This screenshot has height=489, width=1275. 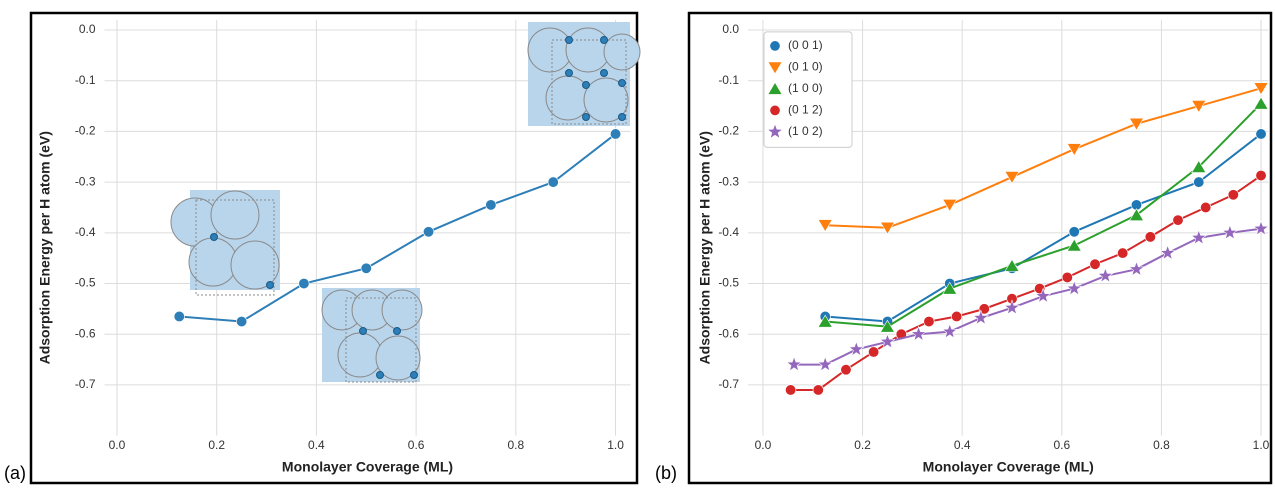 I want to click on legend-box, so click(x=808, y=89).